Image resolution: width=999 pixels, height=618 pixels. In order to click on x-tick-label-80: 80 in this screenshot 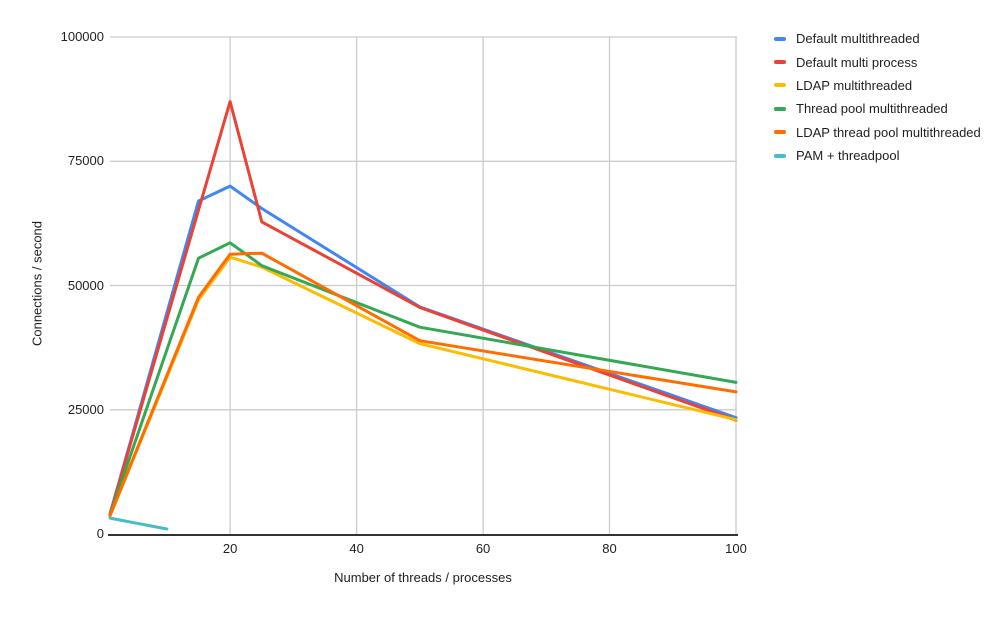, I will do `click(609, 548)`.